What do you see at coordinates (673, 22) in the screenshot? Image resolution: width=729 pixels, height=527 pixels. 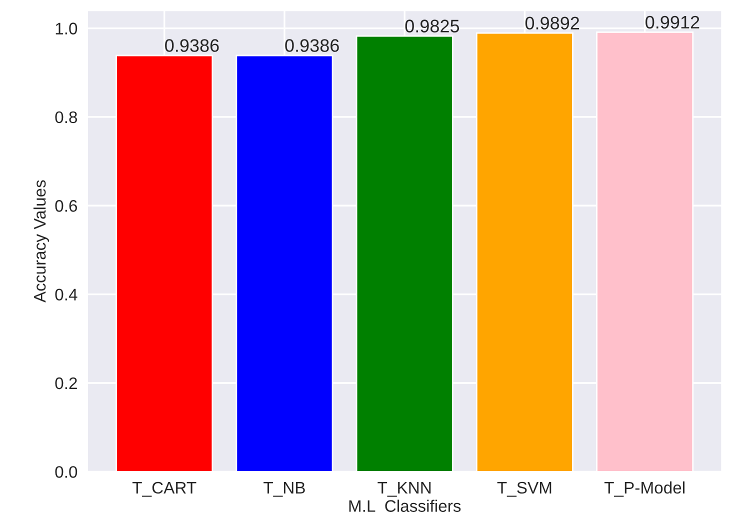 I see `data-label: 0.9912` at bounding box center [673, 22].